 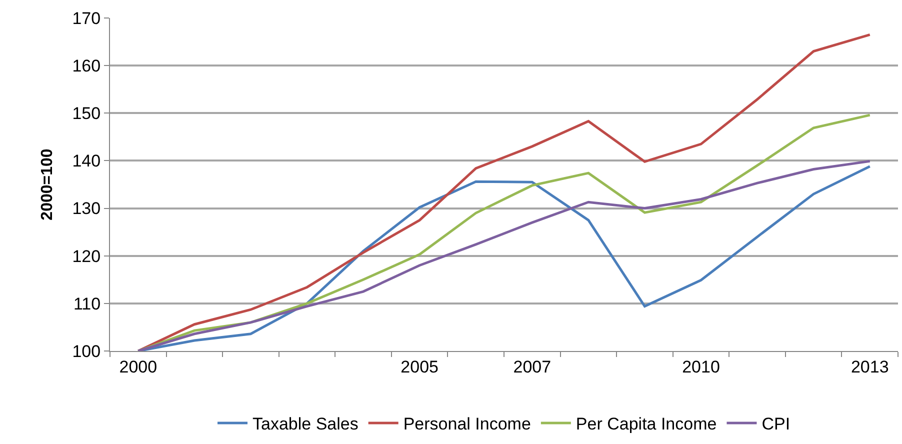 What do you see at coordinates (305, 424) in the screenshot?
I see `legend-label: Taxable Sales` at bounding box center [305, 424].